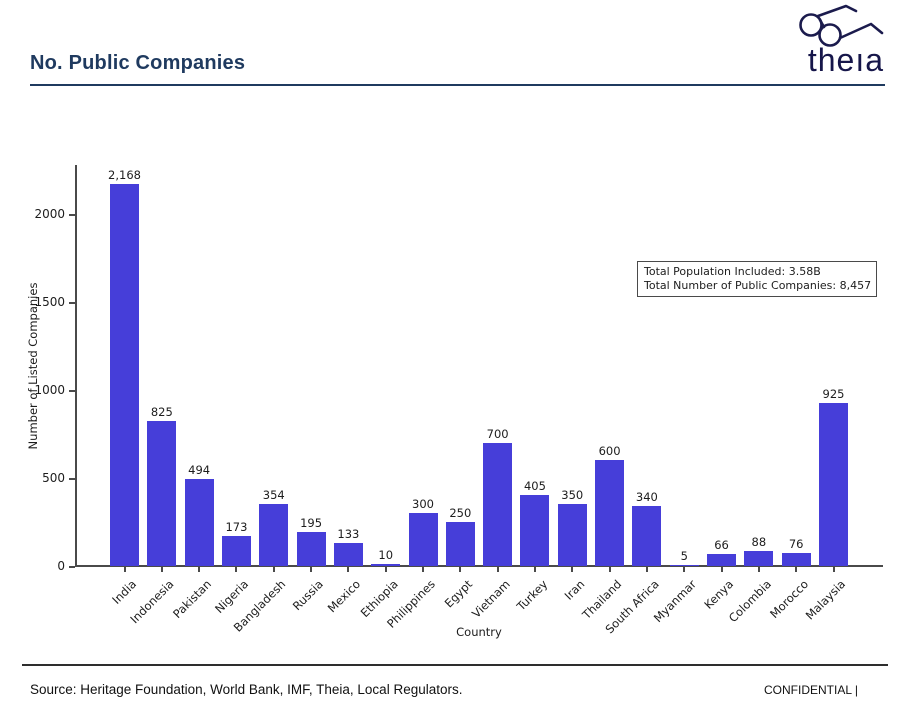 Image resolution: width=900 pixels, height=713 pixels. I want to click on y-tick-label: 1500, so click(49, 301).